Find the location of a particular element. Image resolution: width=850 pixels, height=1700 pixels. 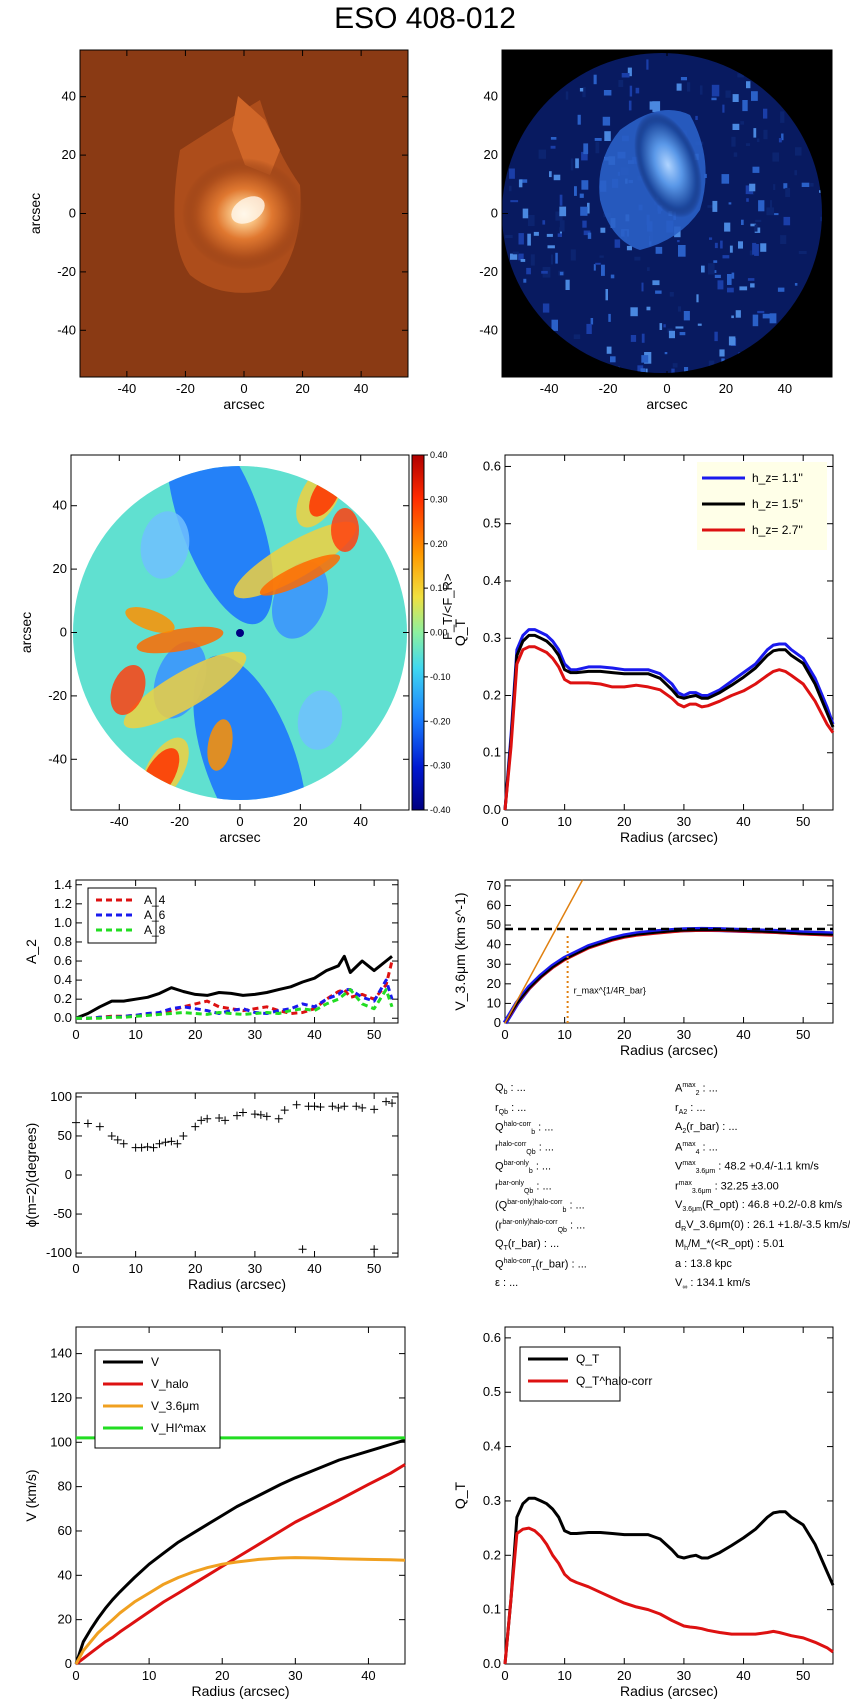

y-tick-label: 40 is located at coordinates (491, 96).